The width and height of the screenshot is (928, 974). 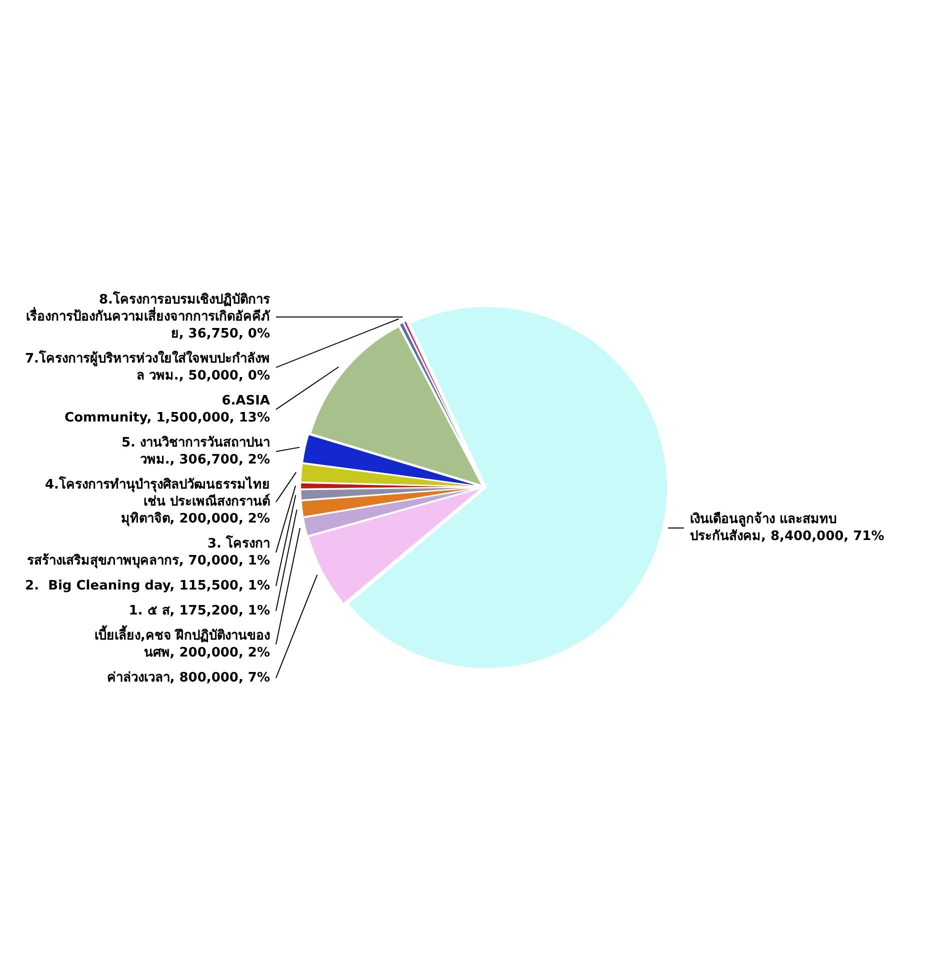 I want to click on slice-label: ค่าล่วงเวลา, 800,000, 7%, so click(x=188, y=678).